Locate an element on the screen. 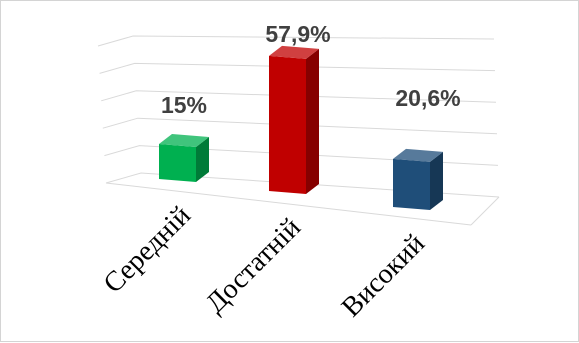 This screenshot has width=579, height=343. data-labels: 15% 57,9% 20,6% is located at coordinates (311, 69).